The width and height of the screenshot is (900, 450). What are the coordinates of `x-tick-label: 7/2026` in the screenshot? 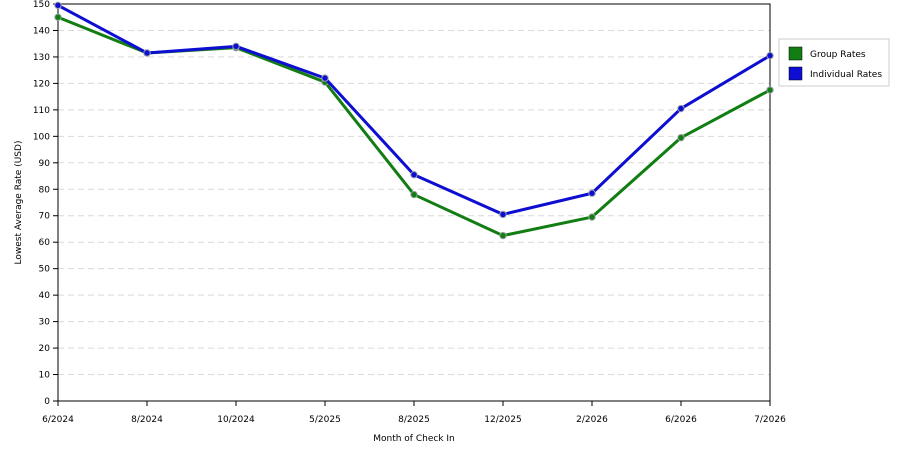 It's located at (770, 420).